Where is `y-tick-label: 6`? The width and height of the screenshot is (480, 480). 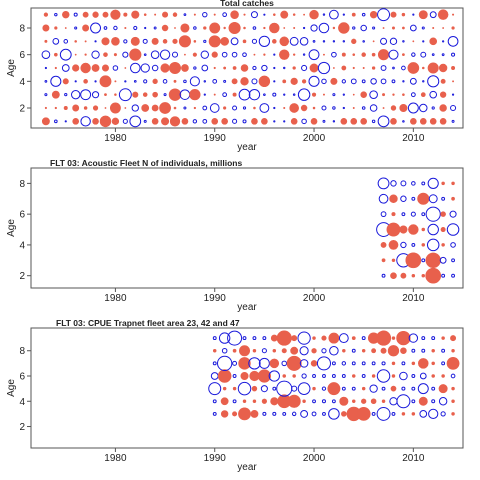
y-tick-label: 6 is located at coordinates (22, 215).